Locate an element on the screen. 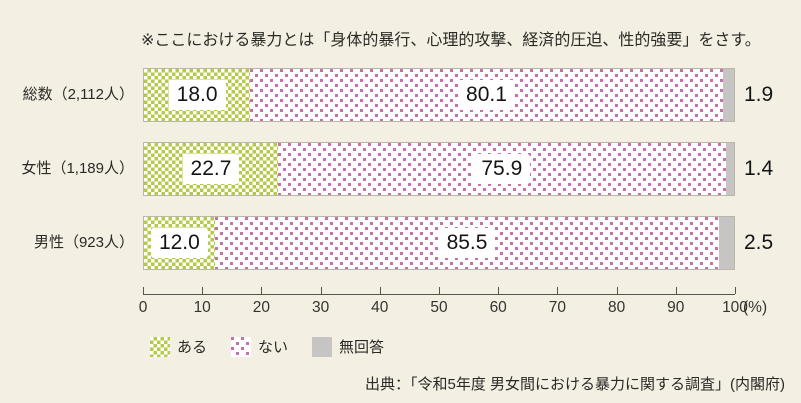 This screenshot has width=801, height=403. segment-aru-total: 18.0 is located at coordinates (197, 95).